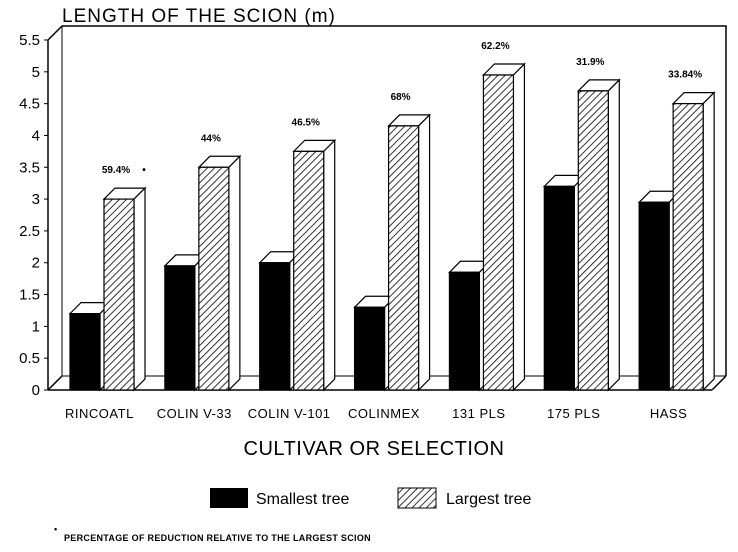 Image resolution: width=738 pixels, height=552 pixels. I want to click on legend-label-smallest: Smallest tree, so click(302, 499).